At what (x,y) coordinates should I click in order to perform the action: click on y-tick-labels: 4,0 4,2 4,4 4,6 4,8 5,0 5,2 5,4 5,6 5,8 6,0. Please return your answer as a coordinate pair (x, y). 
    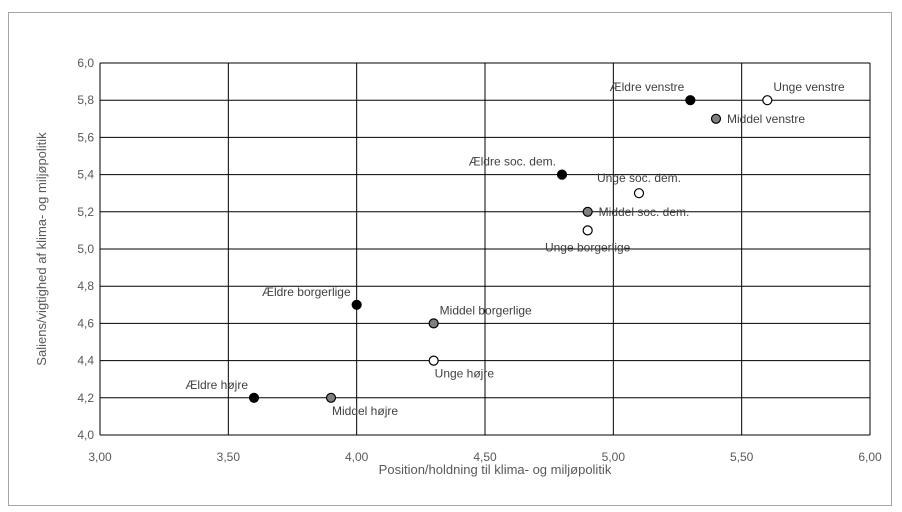
    Looking at the image, I should click on (85, 249).